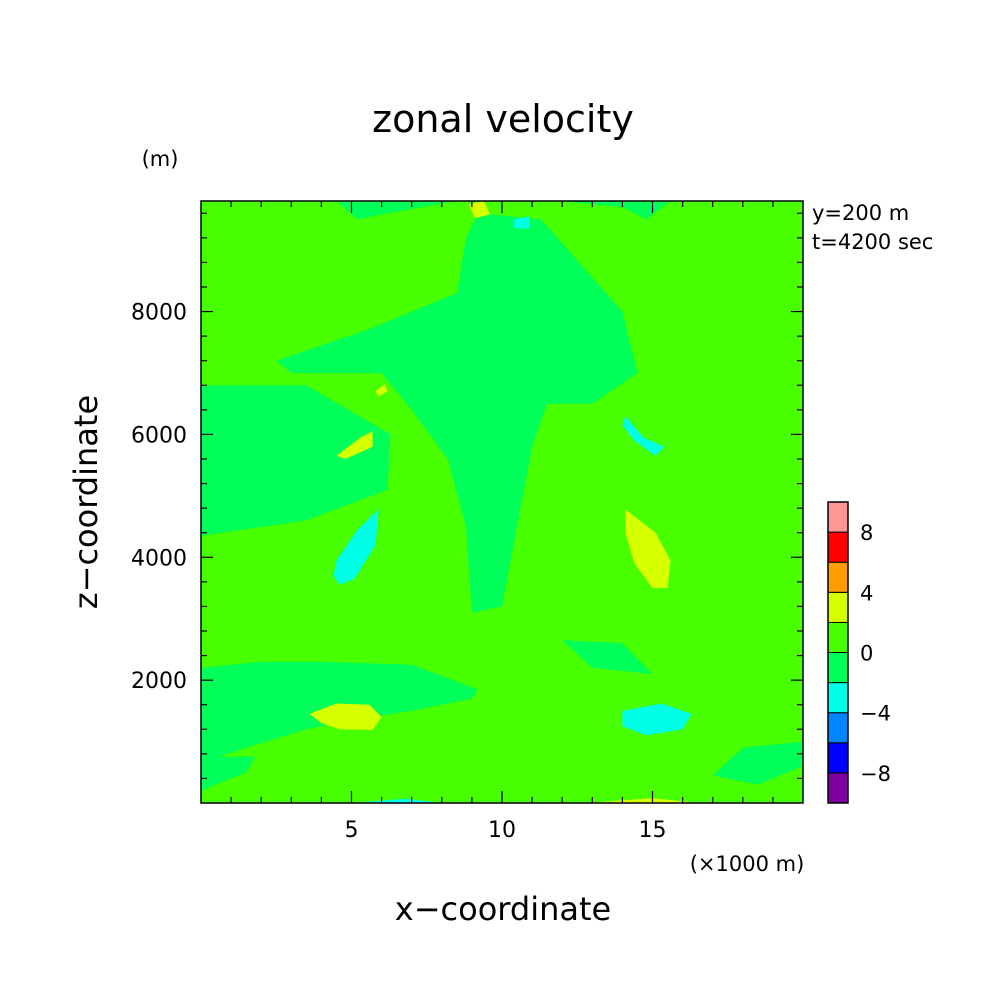 This screenshot has height=1004, width=1004. Describe the element at coordinates (747, 864) in the screenshot. I see `x-unit-label: (×1000 m)` at that location.